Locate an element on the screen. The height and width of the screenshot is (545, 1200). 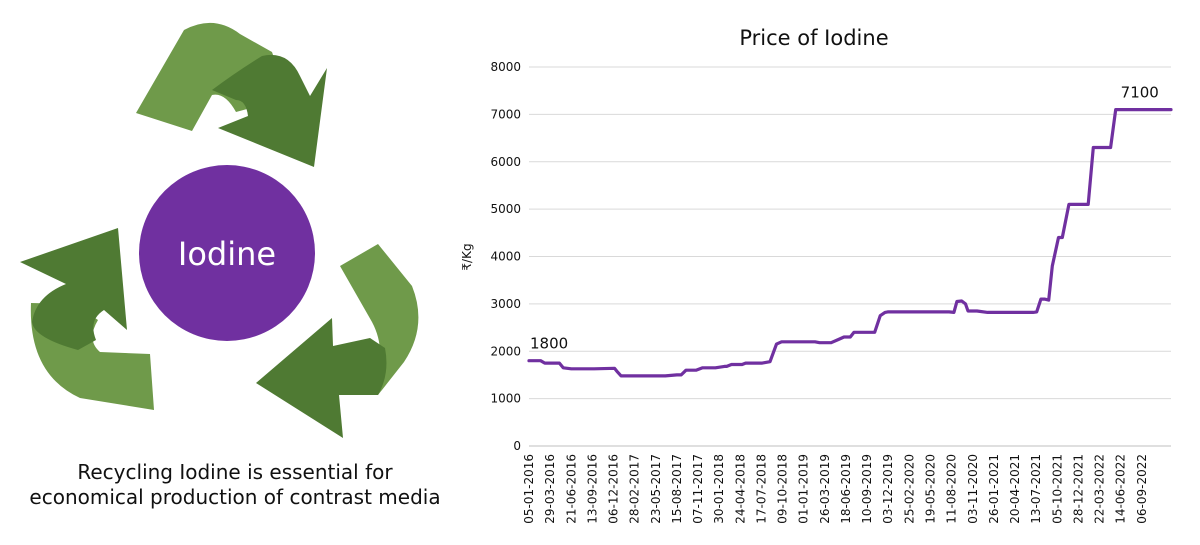
y-tick-8000: 8000 is located at coordinates (505, 67).